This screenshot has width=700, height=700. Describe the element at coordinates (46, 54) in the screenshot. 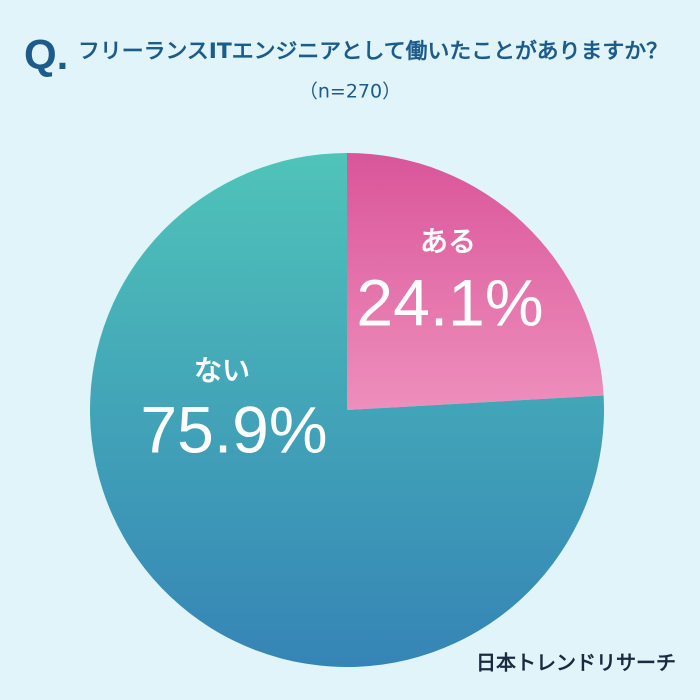

I see `question-prefix: Q.` at that location.